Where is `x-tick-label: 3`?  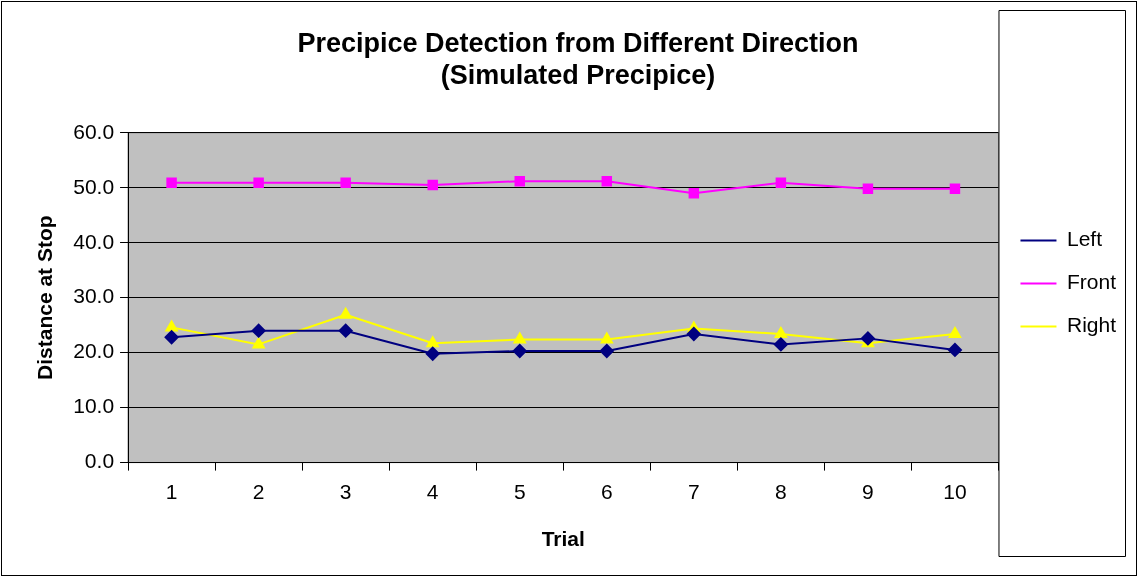
x-tick-label: 3 is located at coordinates (345, 491).